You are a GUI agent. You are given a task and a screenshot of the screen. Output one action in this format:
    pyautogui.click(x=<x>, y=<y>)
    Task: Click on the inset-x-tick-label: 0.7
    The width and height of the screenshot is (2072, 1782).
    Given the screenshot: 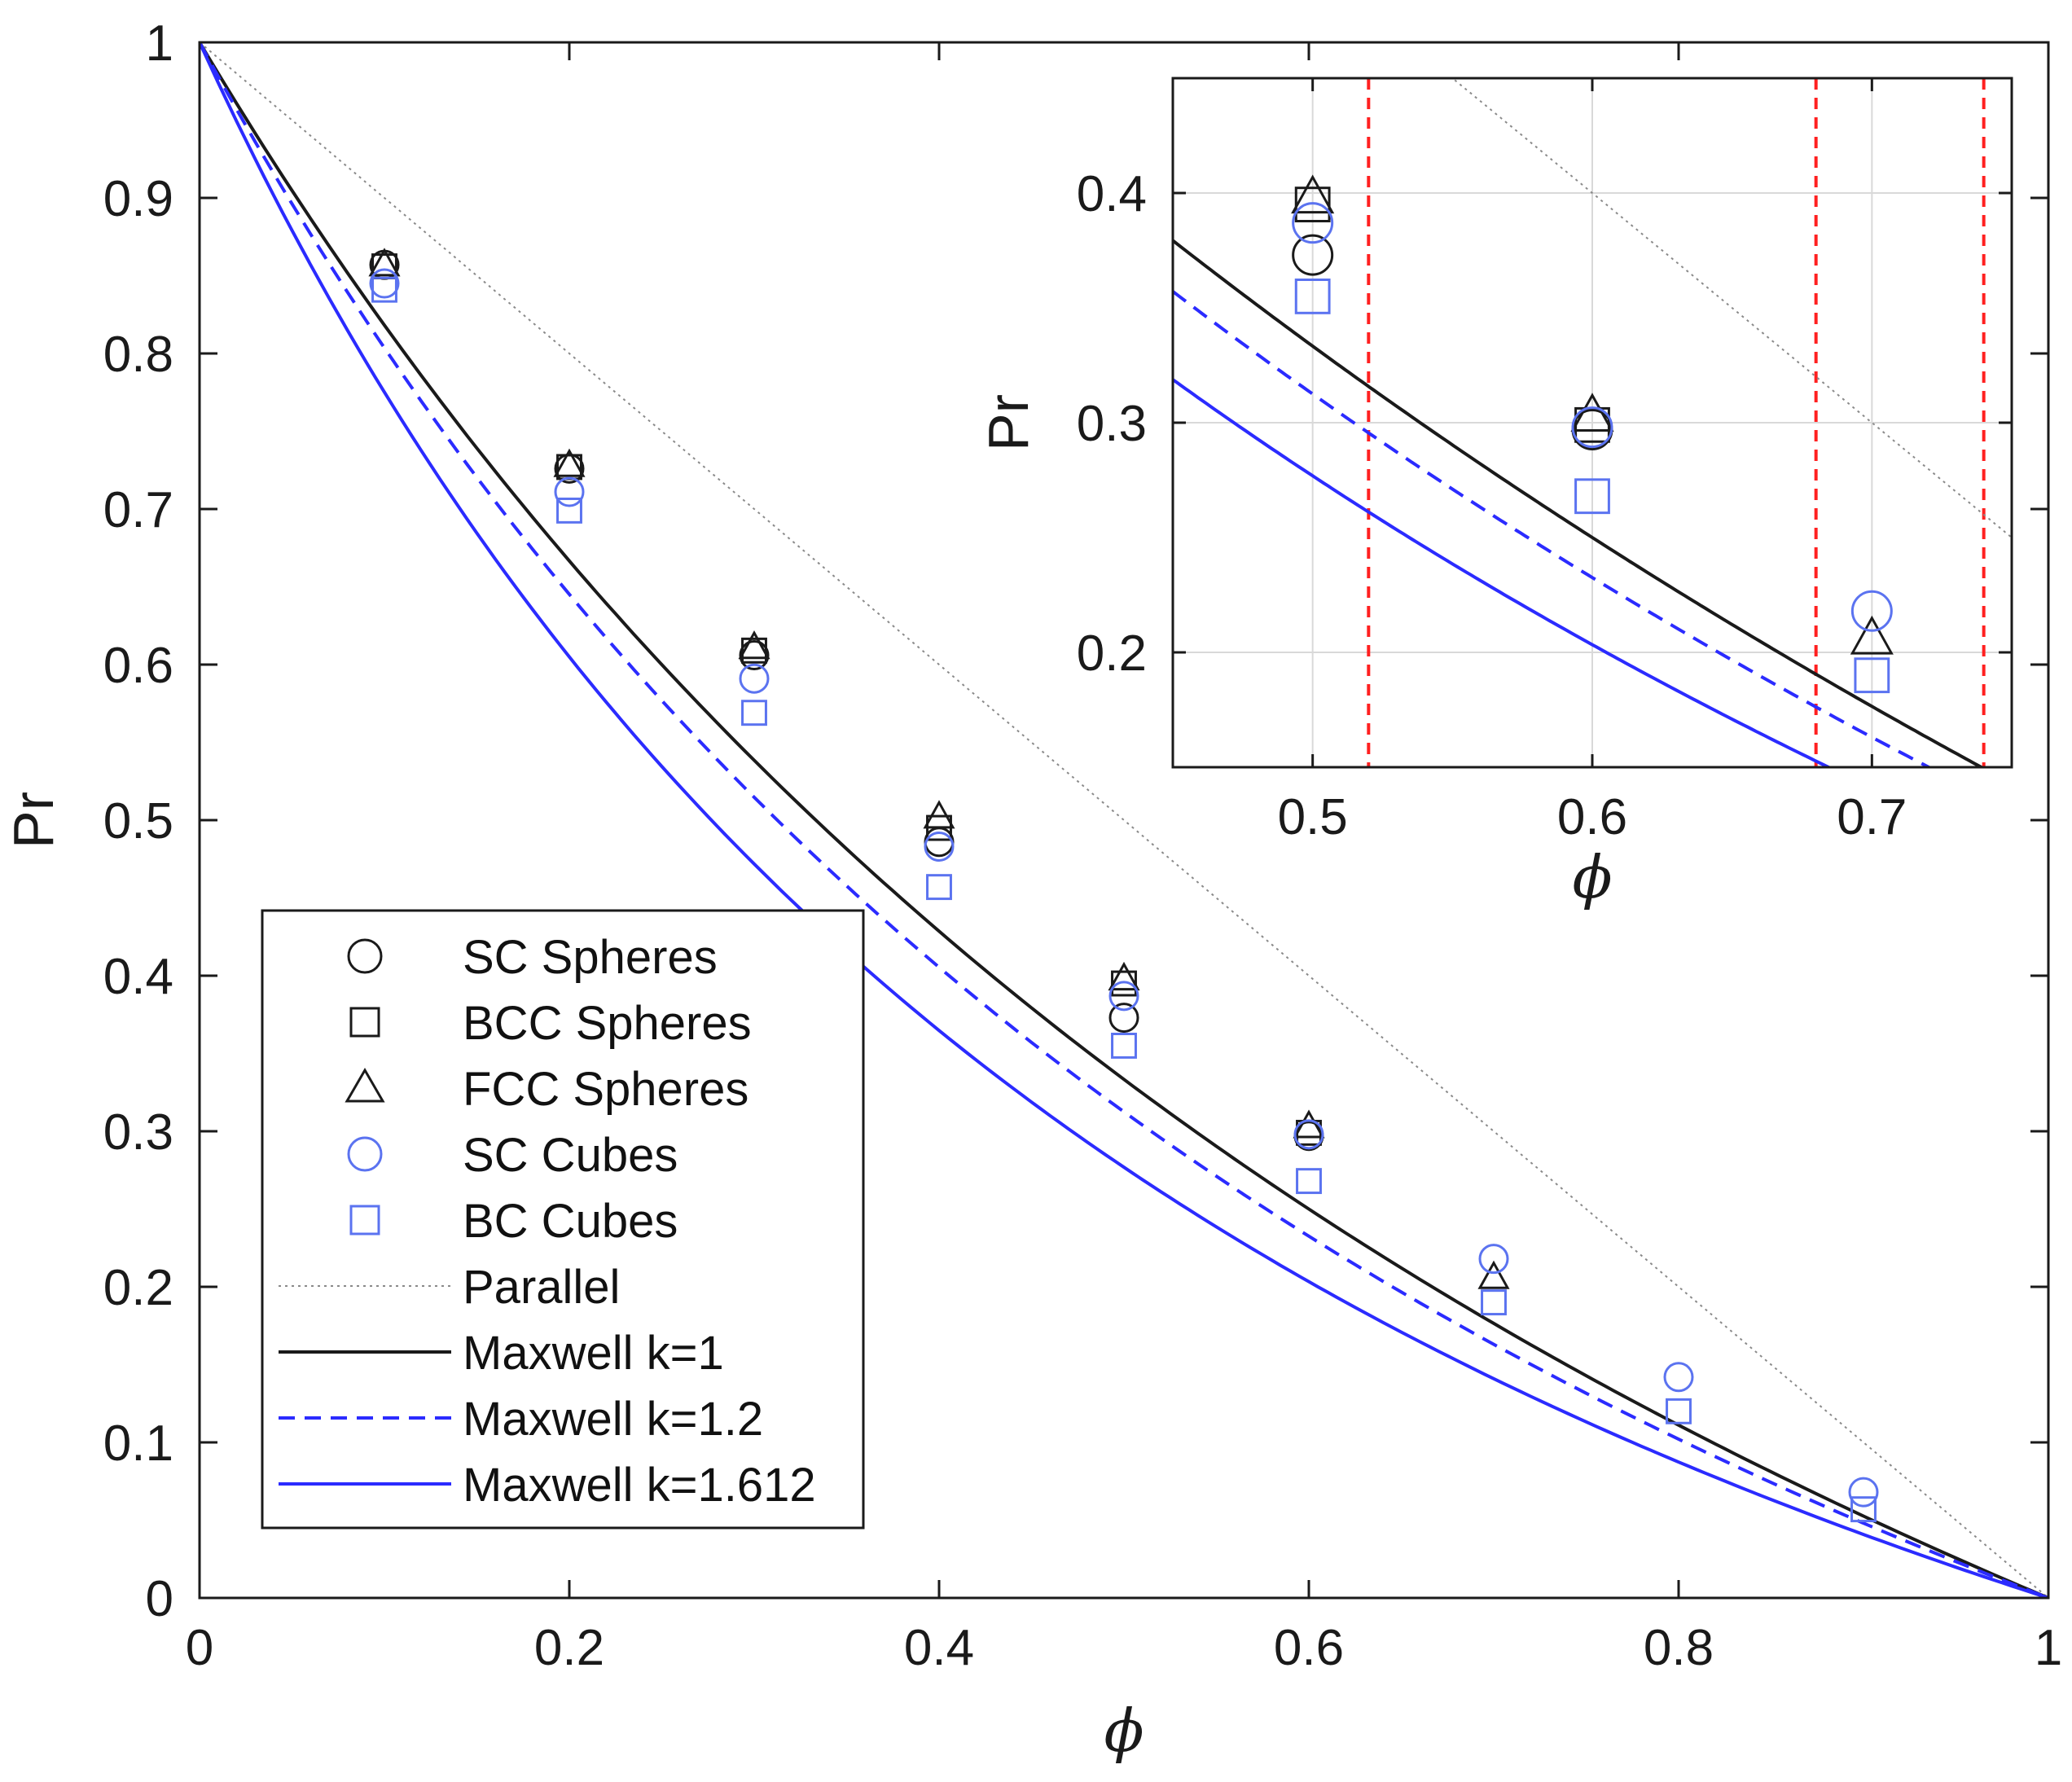 What is the action you would take?
    pyautogui.click(x=1872, y=817)
    